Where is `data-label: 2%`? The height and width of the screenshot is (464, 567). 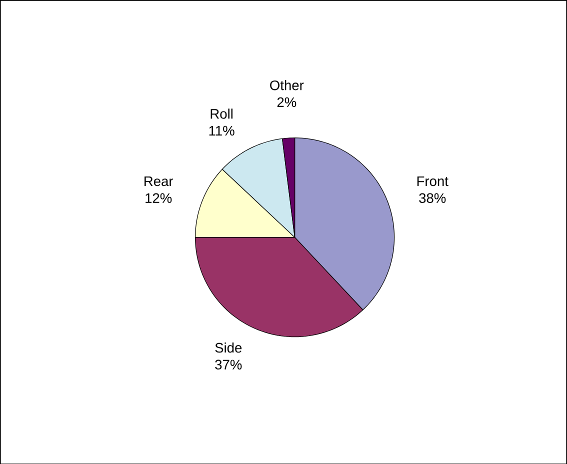 data-label: 2% is located at coordinates (286, 102).